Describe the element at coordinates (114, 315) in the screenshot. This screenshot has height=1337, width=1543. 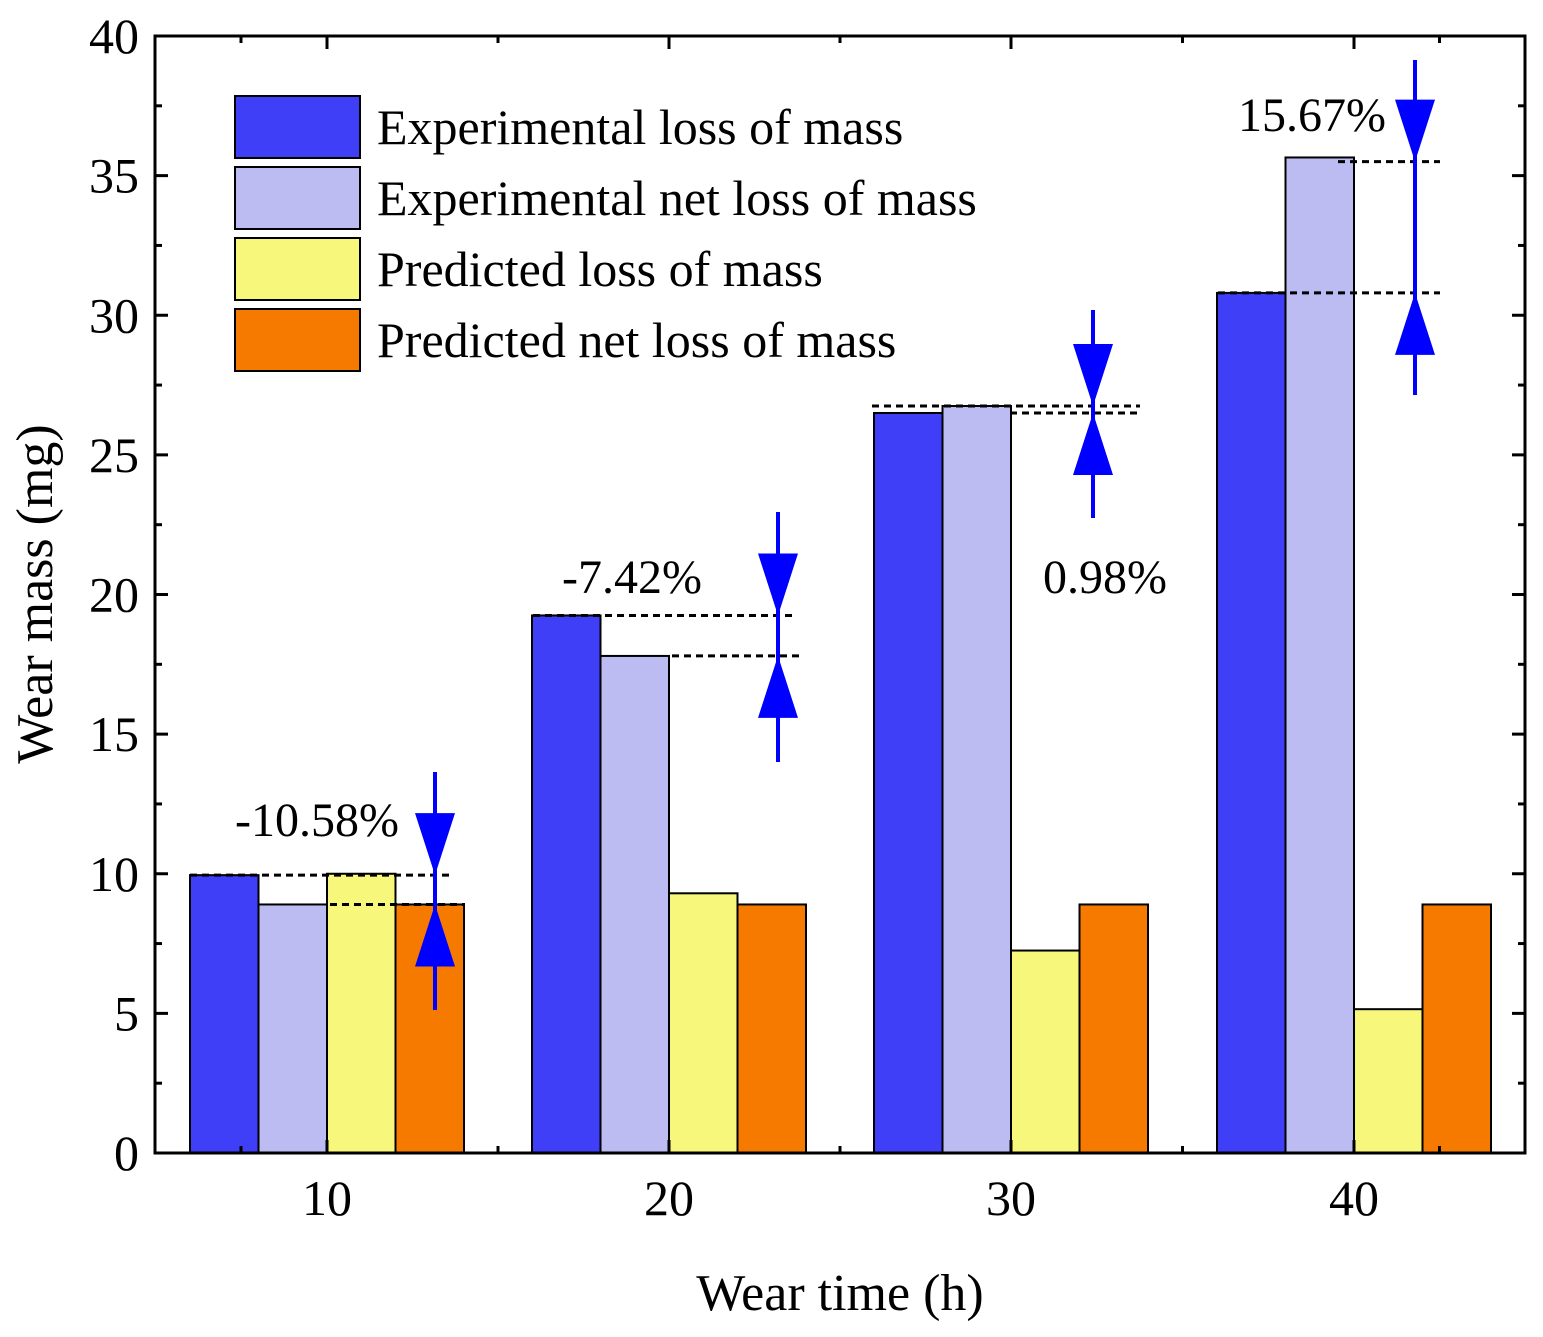
I see `y-tick-label: 30` at that location.